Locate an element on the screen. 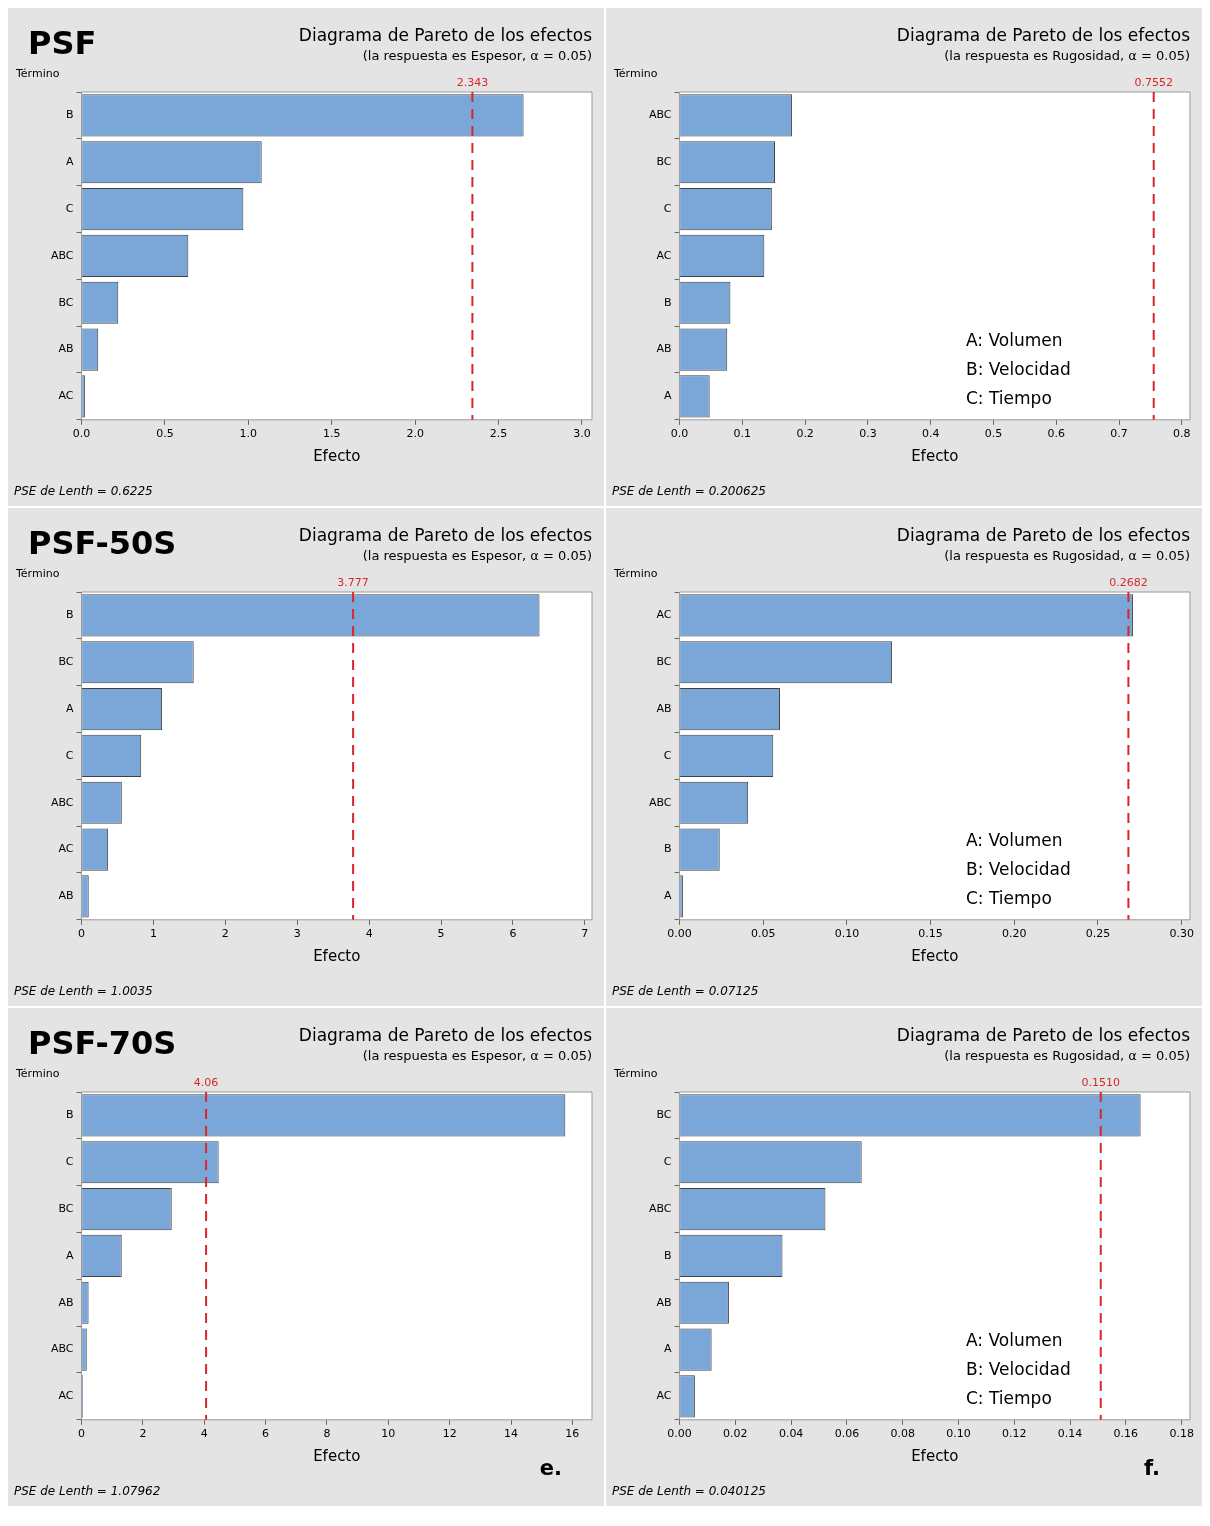  x-tick-label: 0.06 is located at coordinates (847, 1434).